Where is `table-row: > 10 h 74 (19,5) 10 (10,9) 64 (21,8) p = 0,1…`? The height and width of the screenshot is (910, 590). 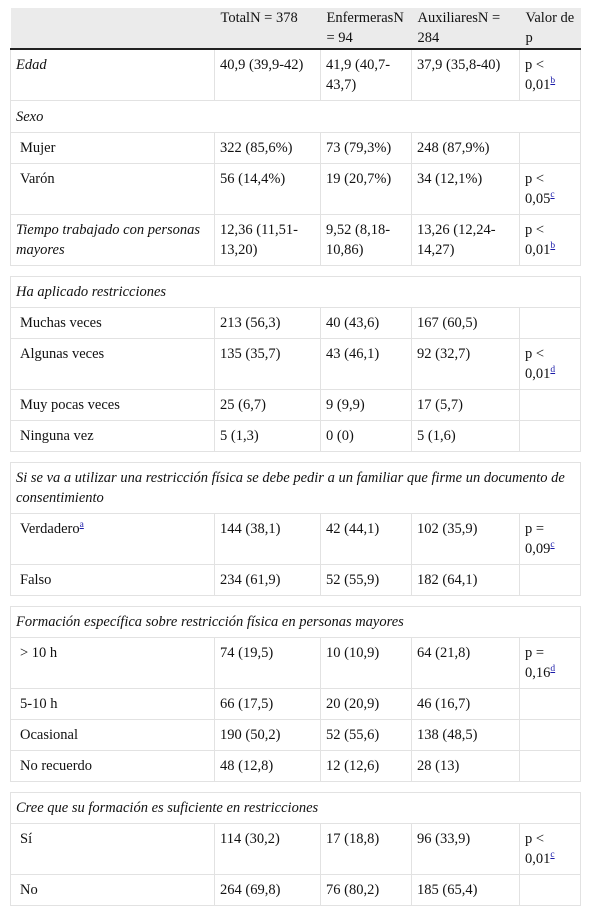 table-row: > 10 h 74 (19,5) 10 (10,9) 64 (21,8) p = 0,1… is located at coordinates (295, 663).